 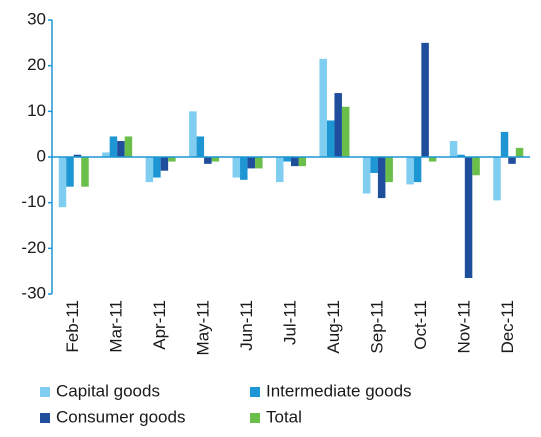 I want to click on y-tick-label: -20, so click(x=33, y=247).